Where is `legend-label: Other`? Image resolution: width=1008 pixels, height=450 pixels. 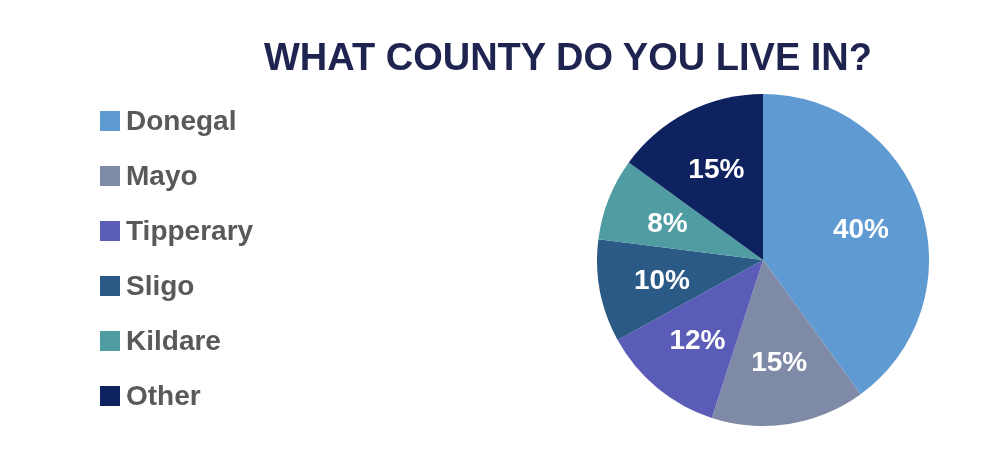
legend-label: Other is located at coordinates (163, 395).